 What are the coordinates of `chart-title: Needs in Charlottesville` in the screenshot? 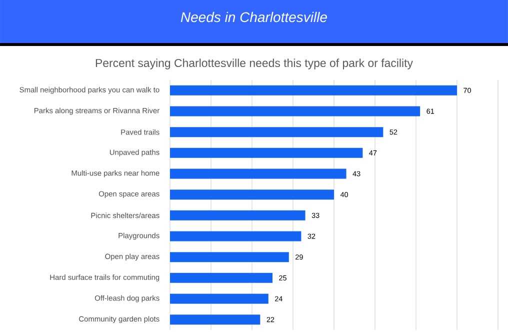 It's located at (253, 17).